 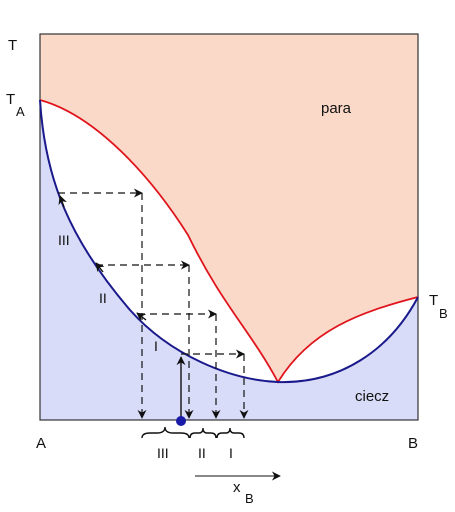 What do you see at coordinates (193, 306) in the screenshot?
I see `drop-lines` at bounding box center [193, 306].